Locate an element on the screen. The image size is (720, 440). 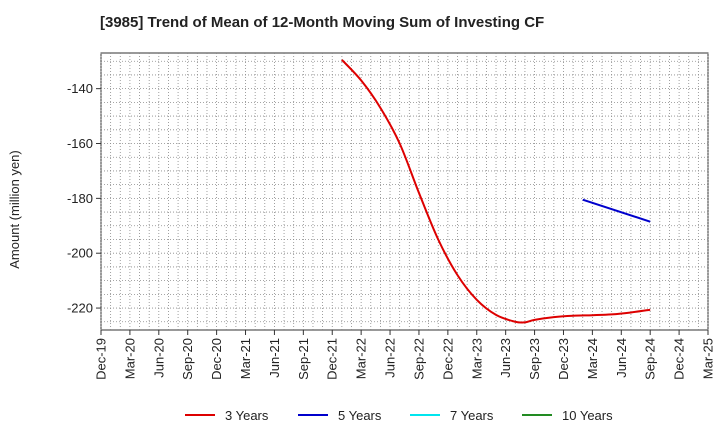
legend-item-5-years: 5 Years is located at coordinates (339, 415).